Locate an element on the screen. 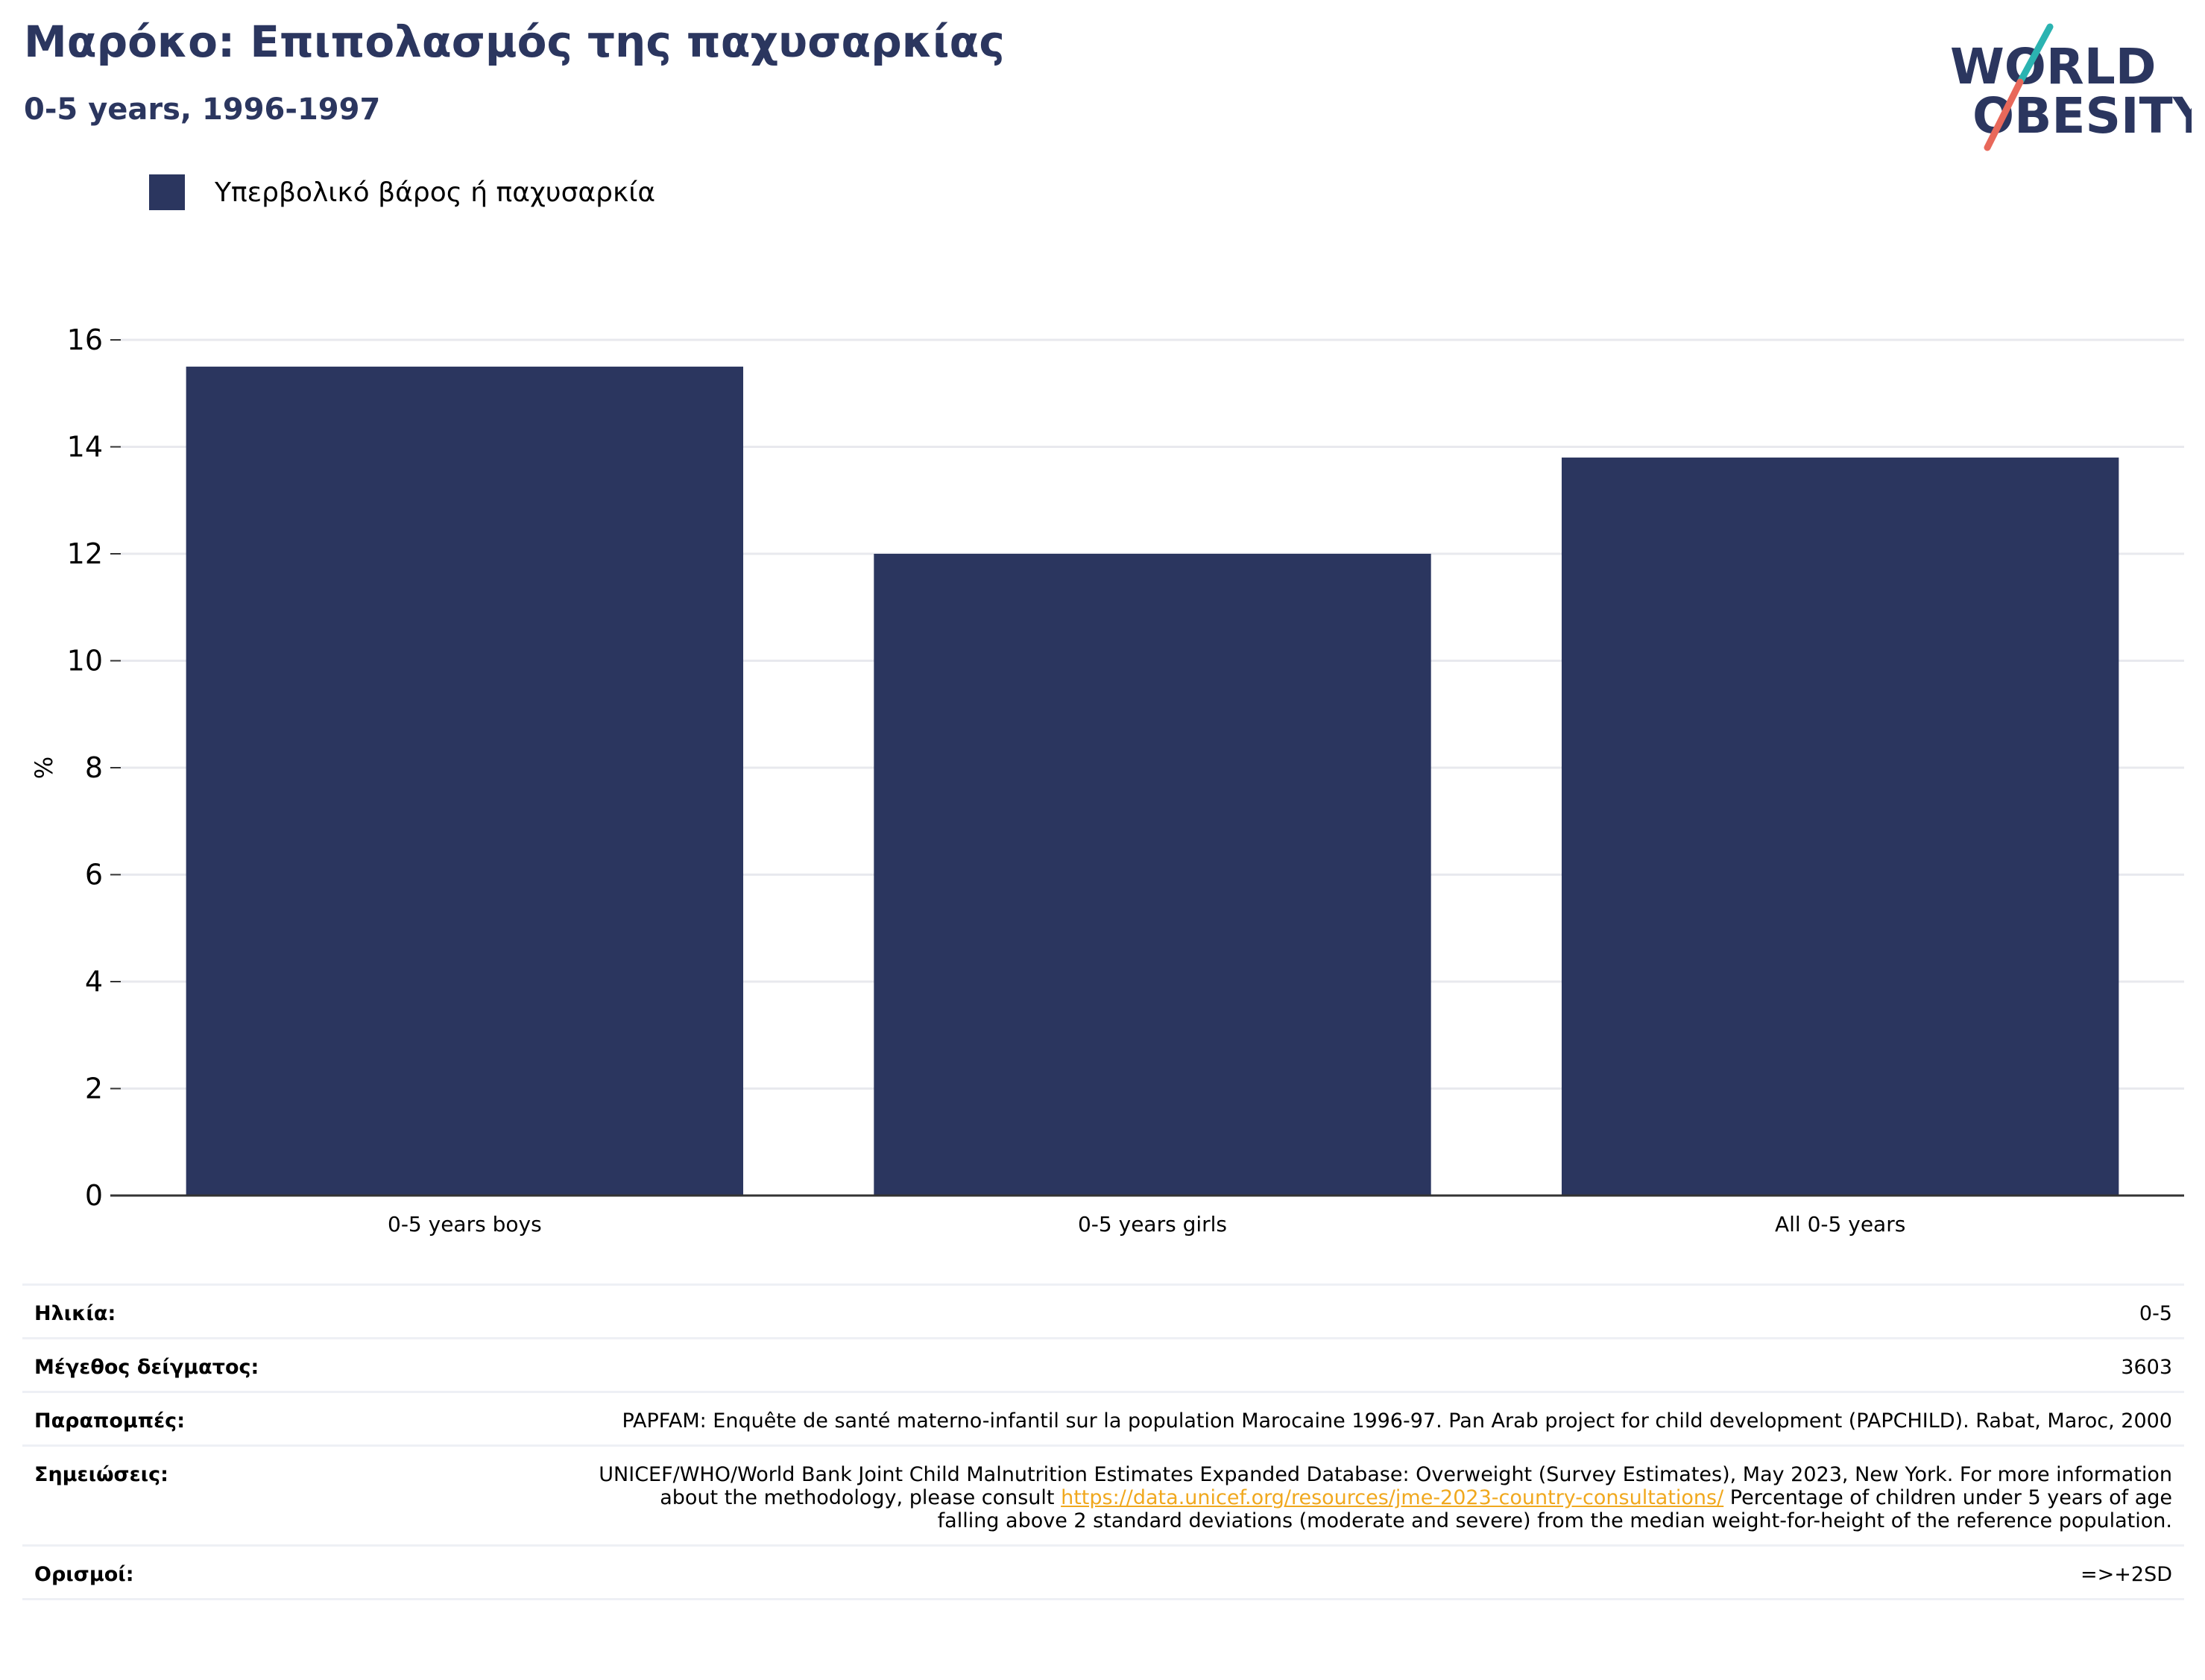  legend-swatch is located at coordinates (167, 192).